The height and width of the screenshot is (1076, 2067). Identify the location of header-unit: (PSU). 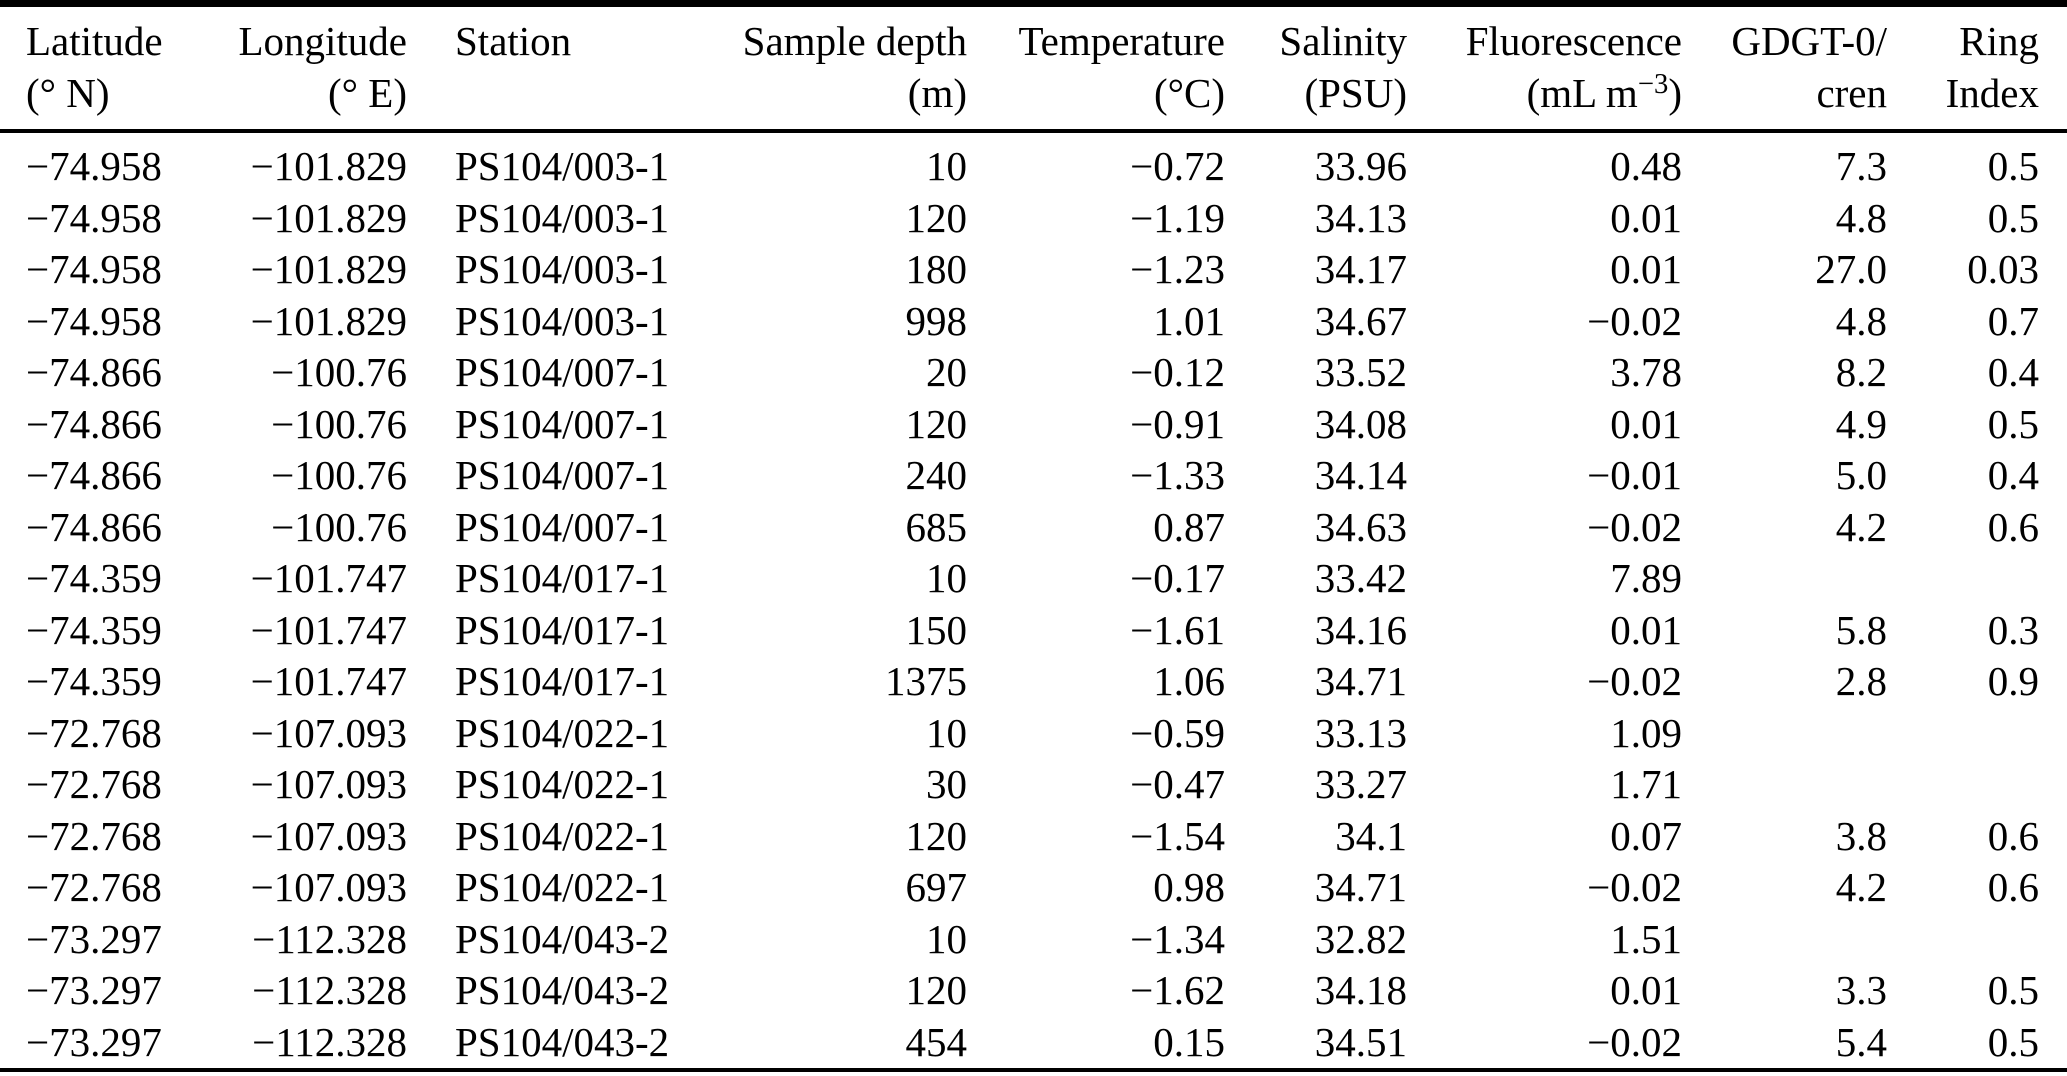
(1355, 93).